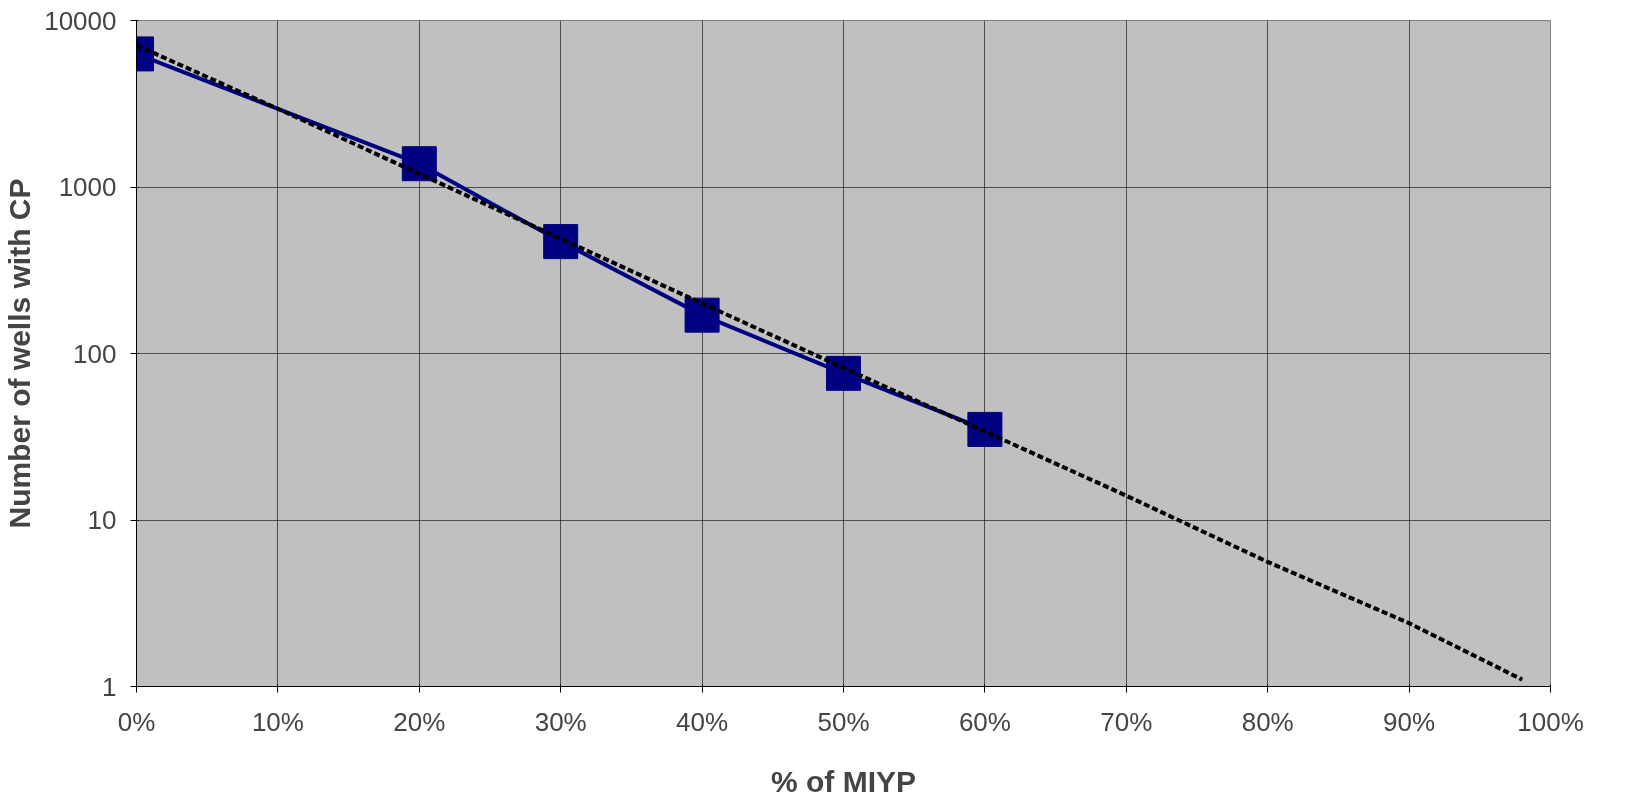 This screenshot has height=812, width=1626. Describe the element at coordinates (1409, 721) in the screenshot. I see `x-tick-label: 90%` at that location.